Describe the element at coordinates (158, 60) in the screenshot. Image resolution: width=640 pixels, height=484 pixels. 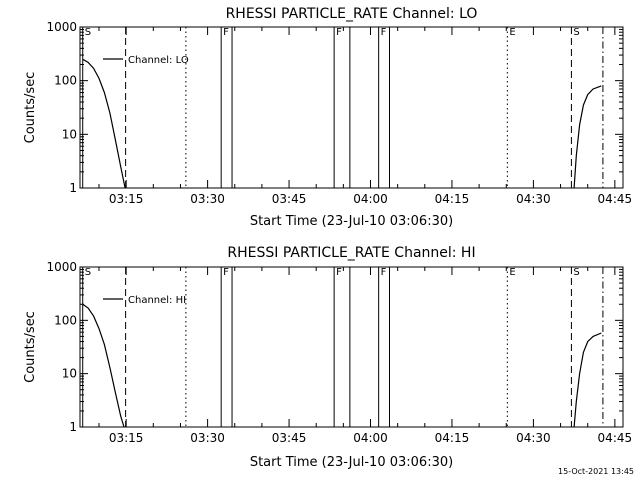
I see `legend-label: Channel: LO` at that location.